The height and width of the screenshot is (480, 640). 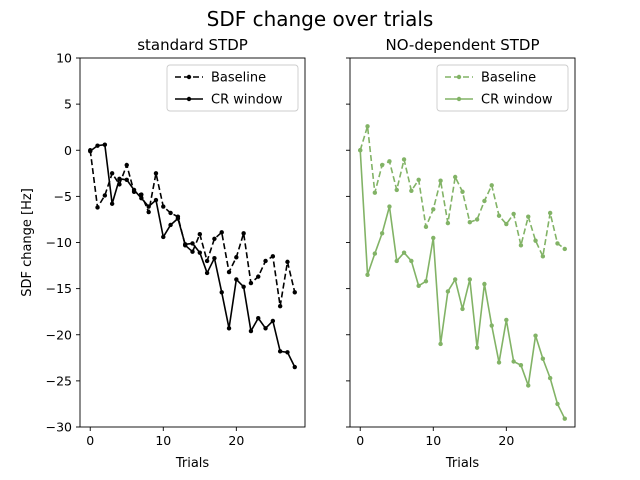 What do you see at coordinates (59, 427) in the screenshot?
I see `y-tick-label: −30` at bounding box center [59, 427].